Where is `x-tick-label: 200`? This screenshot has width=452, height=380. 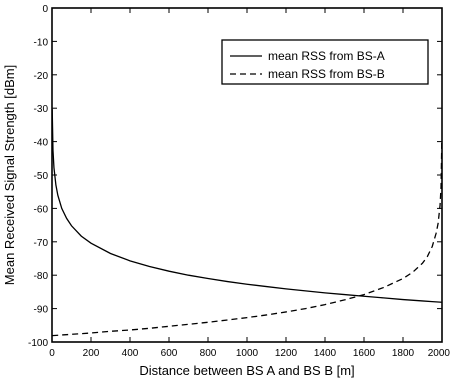
x-tick-label: 200 is located at coordinates (91, 353).